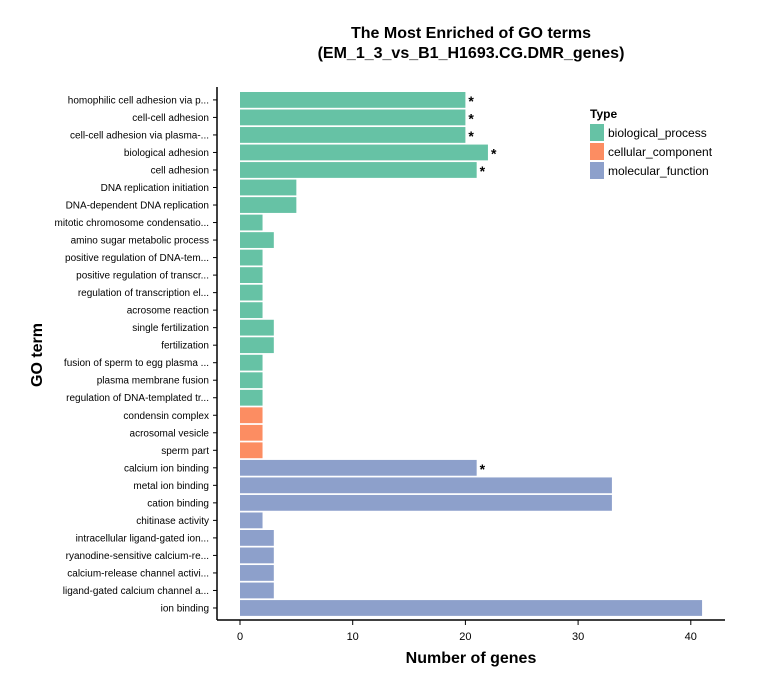 The image size is (783, 683). What do you see at coordinates (471, 53) in the screenshot?
I see `chart-subtitle: (EM_1_3_vs_B1_H1693.CG.DMR_genes)` at bounding box center [471, 53].